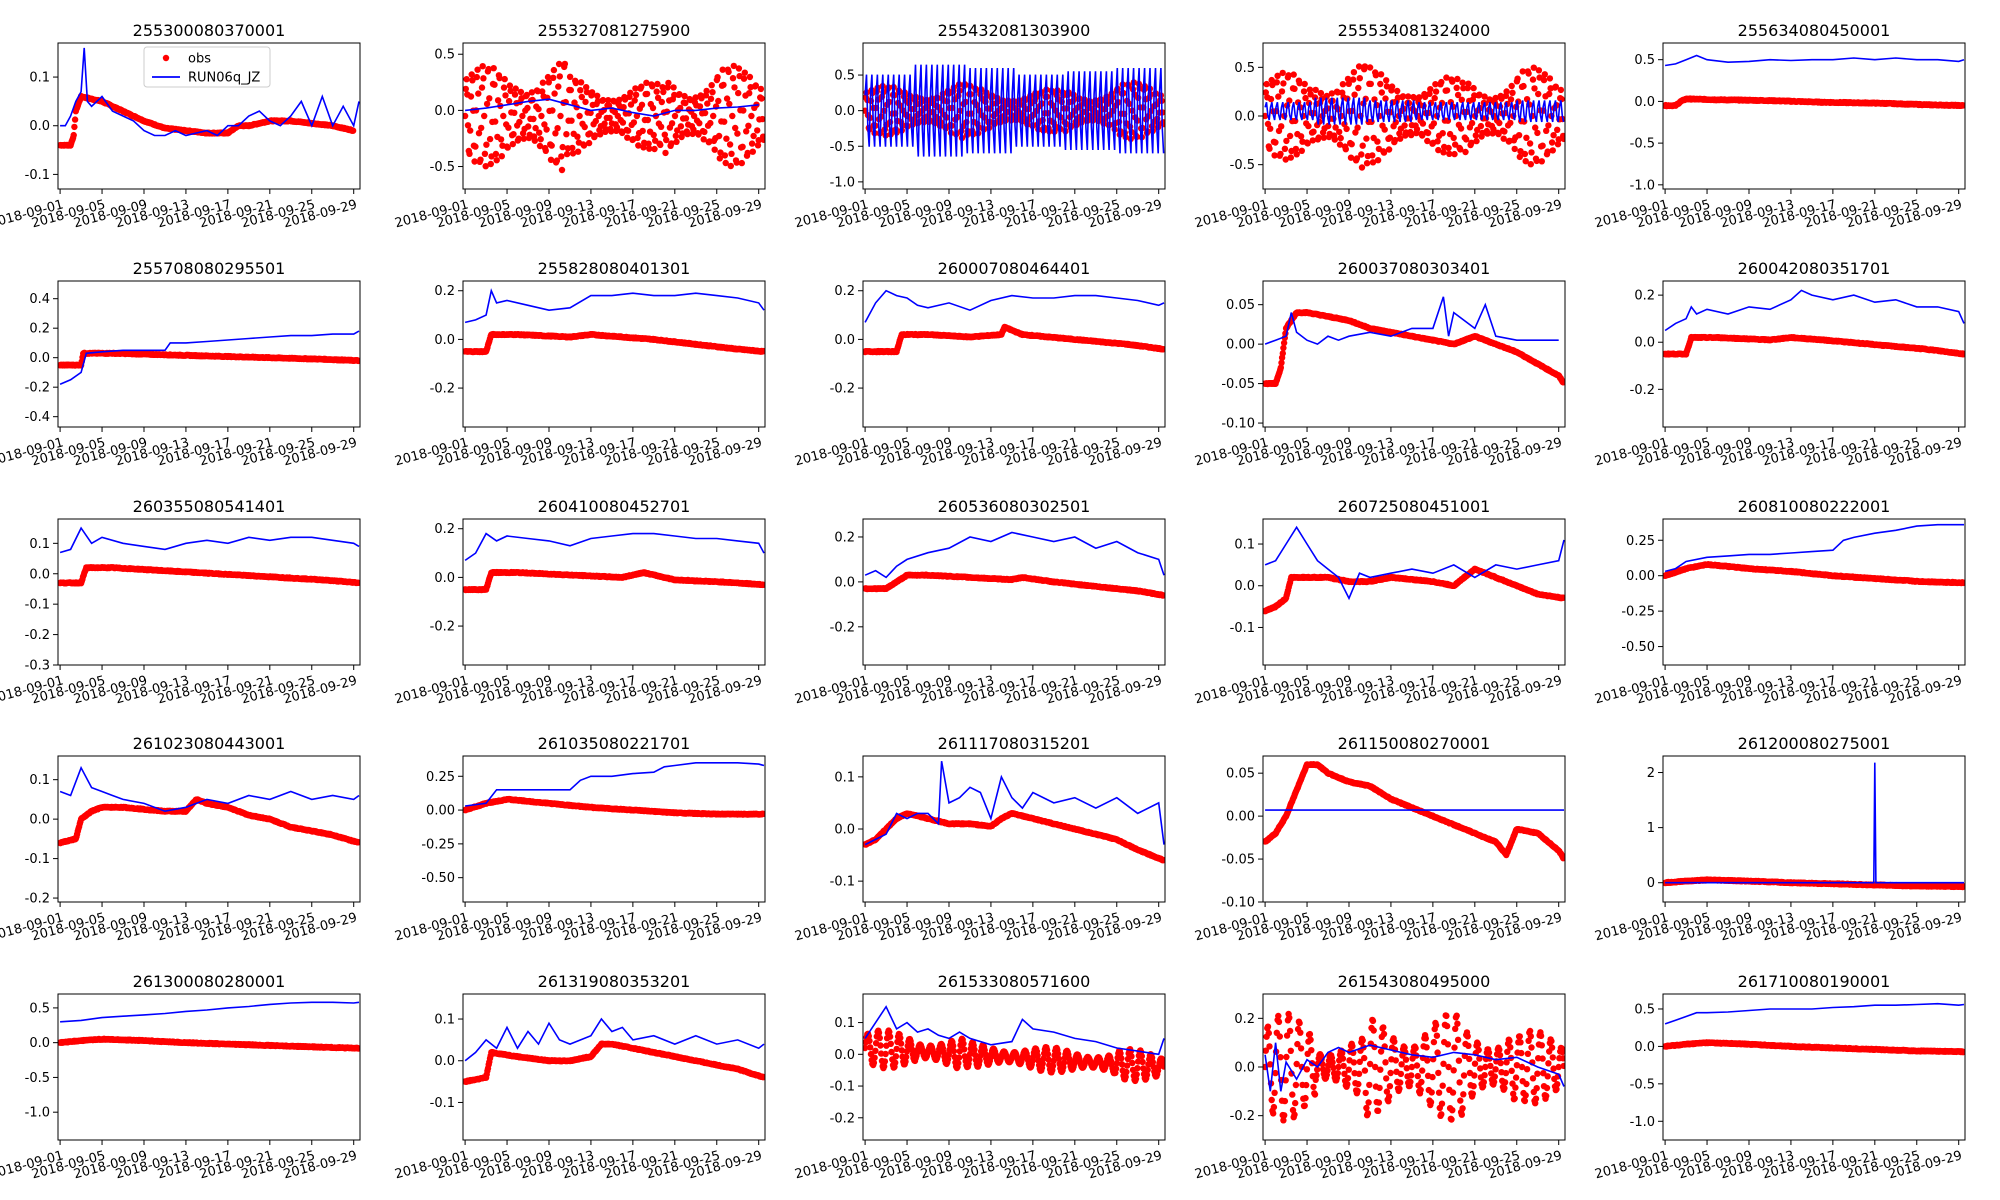 The height and width of the screenshot is (1200, 2000). I want to click on panel-title: 255708080295501, so click(209, 268).